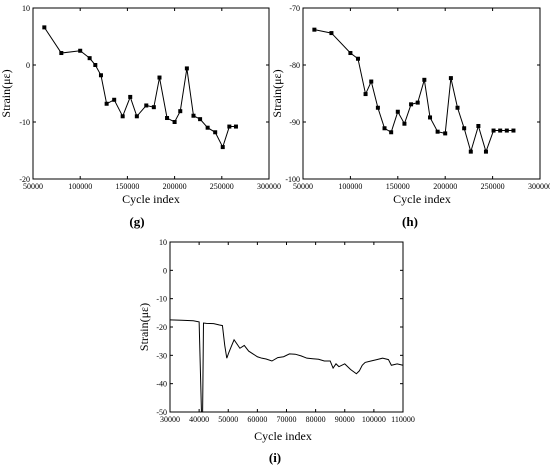 The image size is (550, 466). What do you see at coordinates (316, 419) in the screenshot?
I see `x-tick-label-i-5: 80000` at bounding box center [316, 419].